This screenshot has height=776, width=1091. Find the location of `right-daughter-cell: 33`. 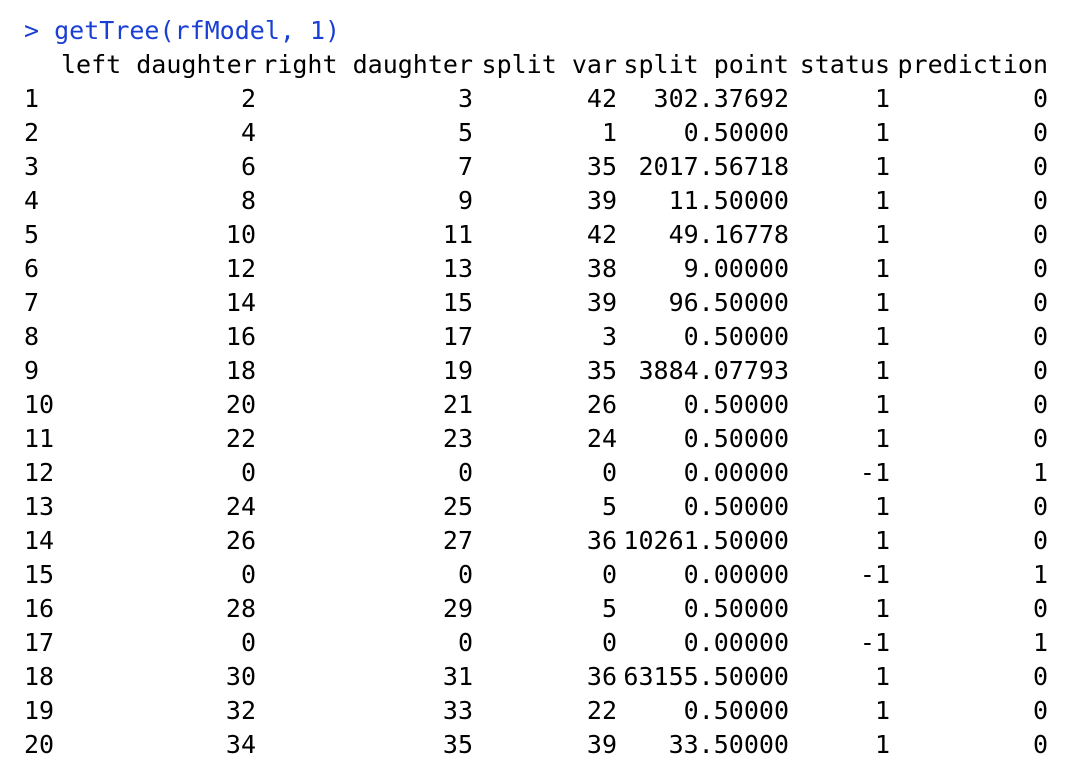

right-daughter-cell: 33 is located at coordinates (457, 710).